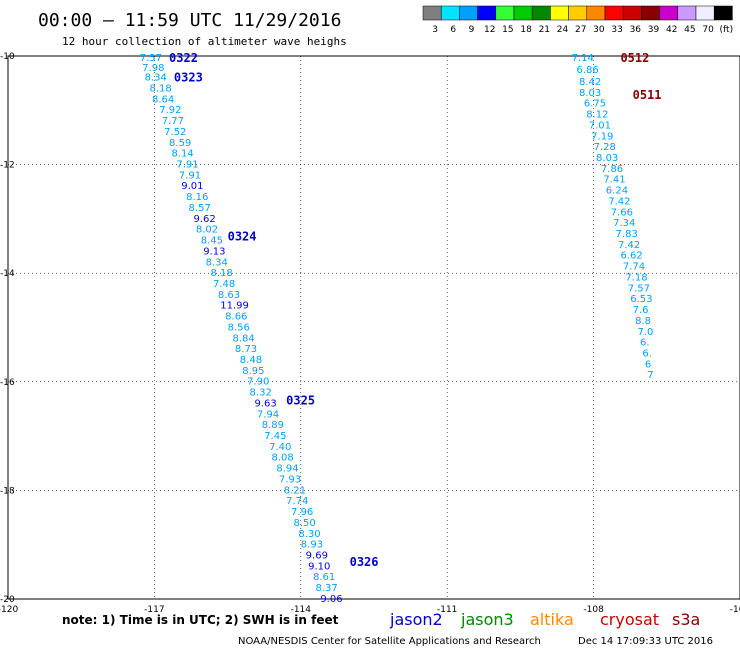  What do you see at coordinates (636, 277) in the screenshot?
I see `wave-height-value: 7.18` at bounding box center [636, 277].